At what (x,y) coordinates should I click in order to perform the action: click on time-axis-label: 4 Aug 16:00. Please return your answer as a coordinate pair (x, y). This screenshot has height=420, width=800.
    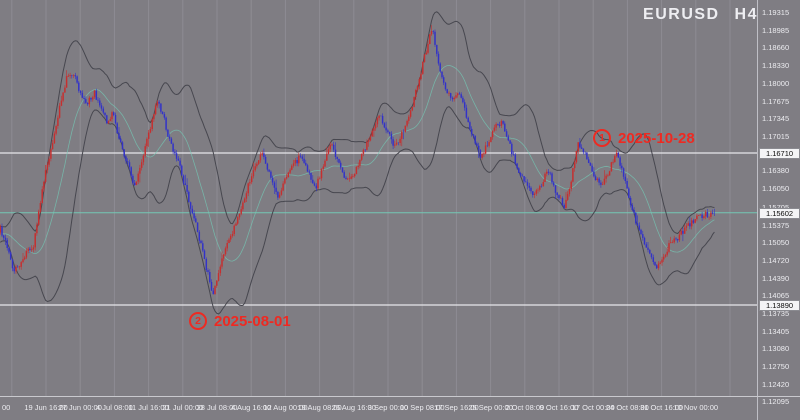
    Looking at the image, I should click on (251, 407).